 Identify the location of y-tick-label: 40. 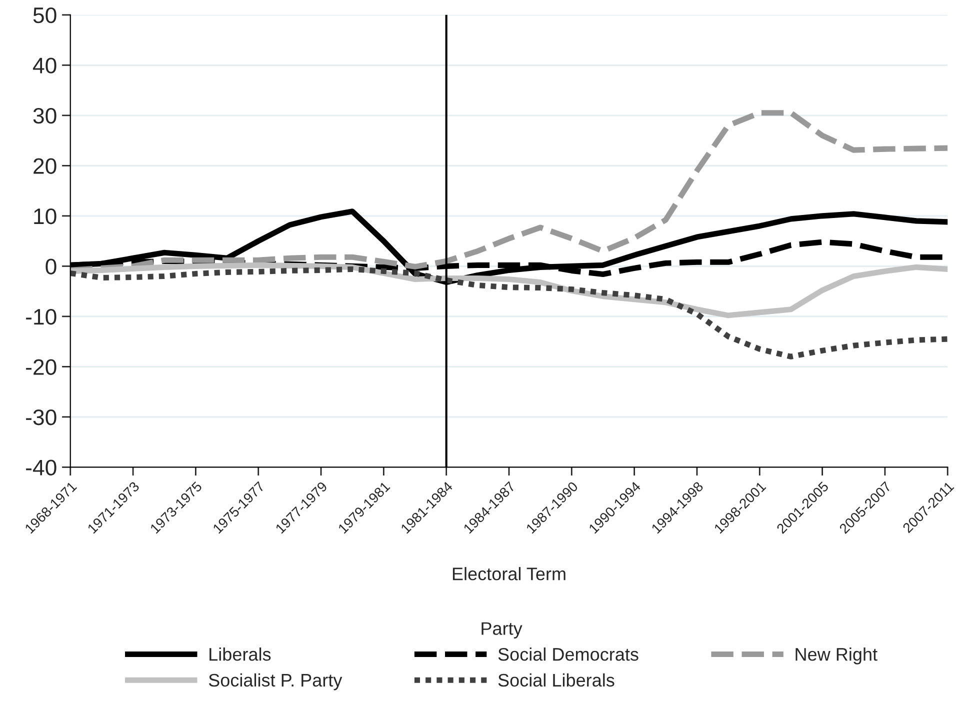
(44, 66).